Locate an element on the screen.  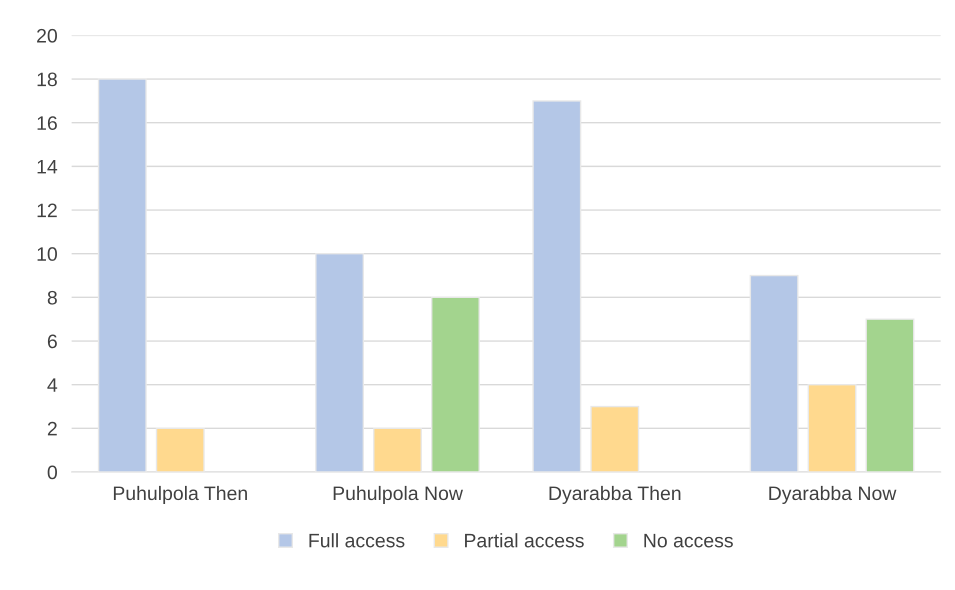
legend-label: Partial access is located at coordinates (524, 540).